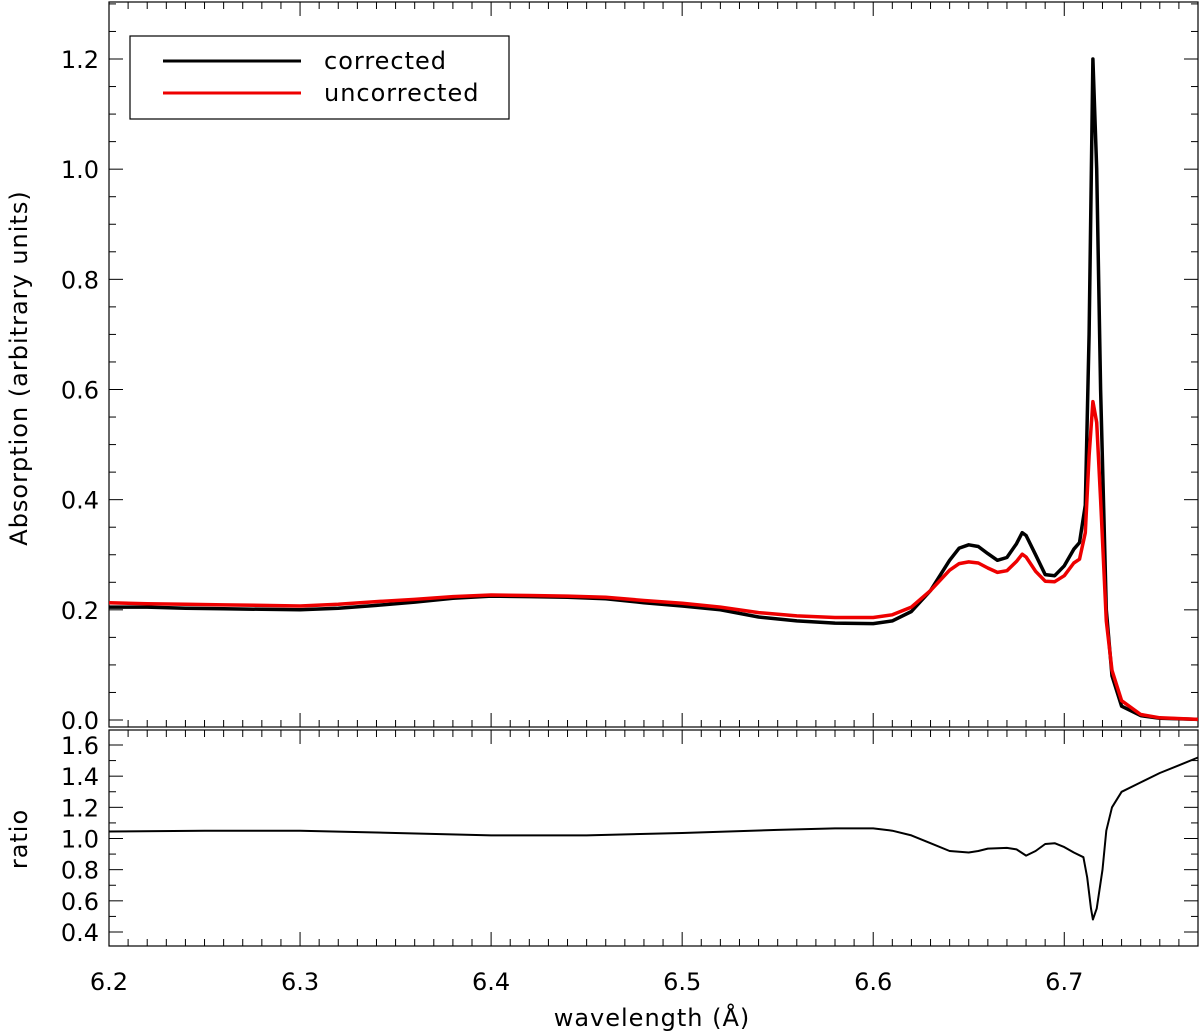 The width and height of the screenshot is (1200, 1036). I want to click on y-tick-label: 0.2, so click(80, 611).